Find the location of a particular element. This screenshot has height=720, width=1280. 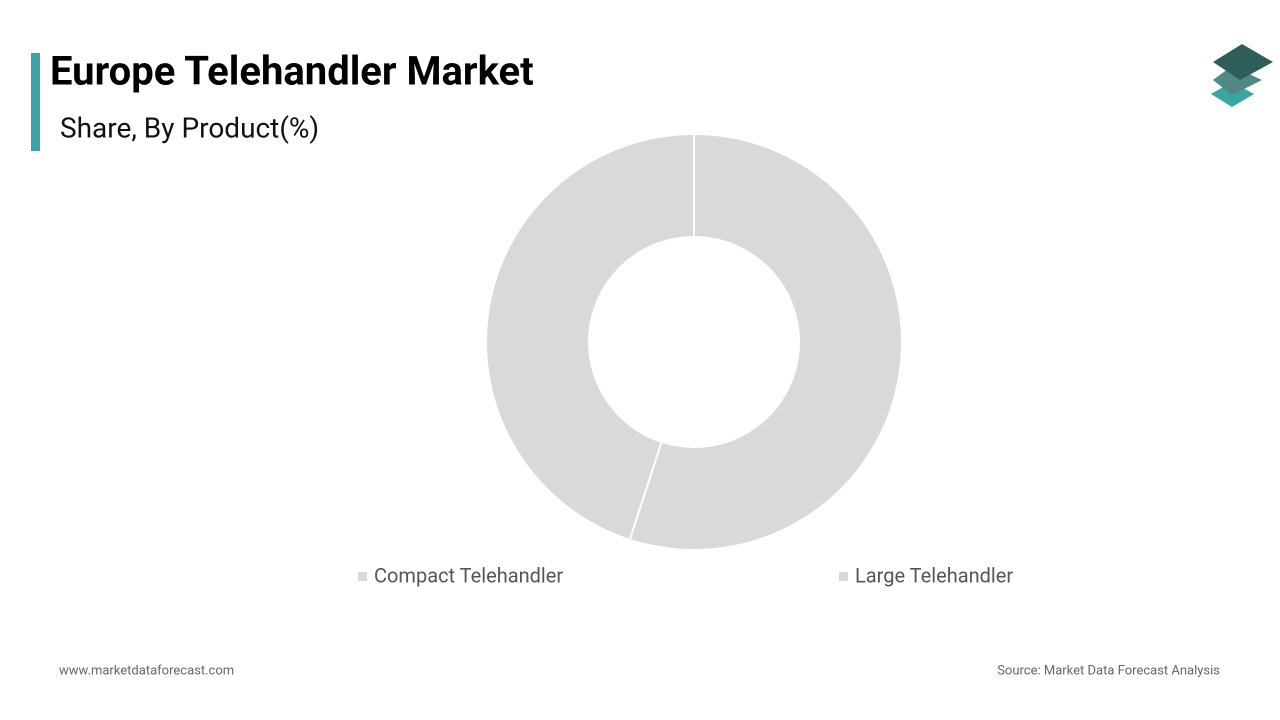

chart-subtitle: Share, By Product(%) is located at coordinates (189, 127).